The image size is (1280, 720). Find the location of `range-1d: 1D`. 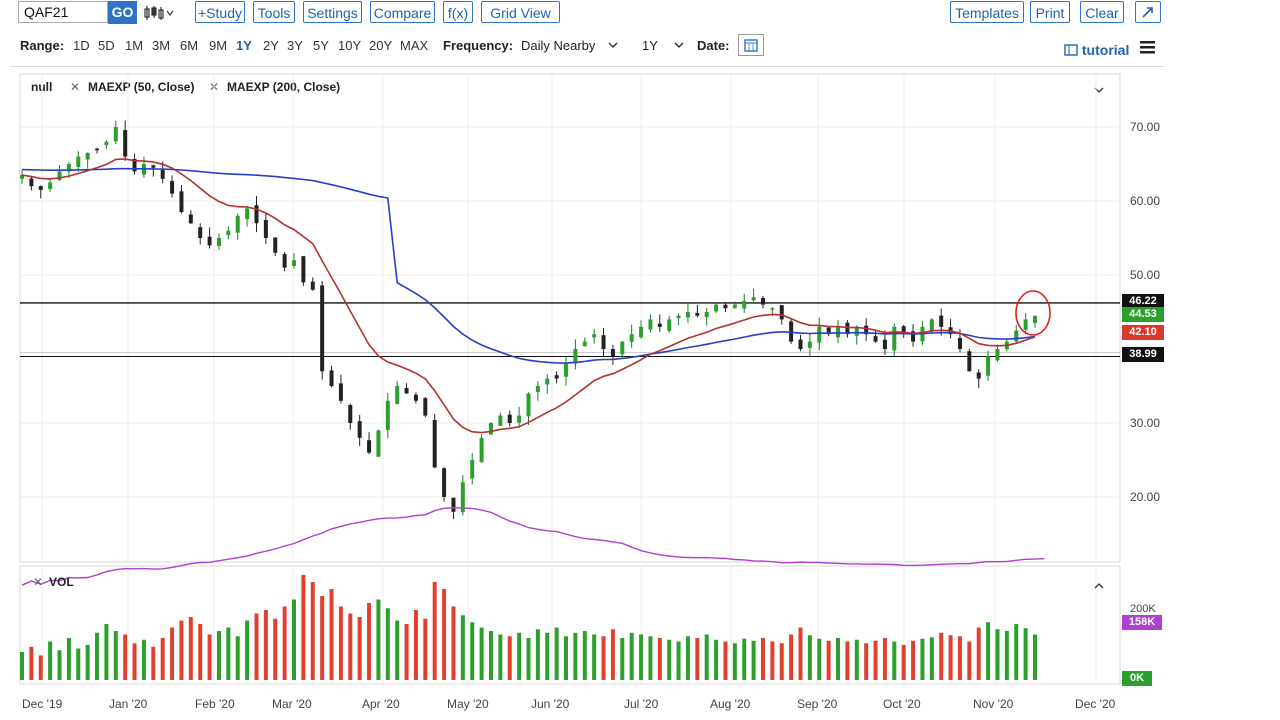

range-1d: 1D is located at coordinates (81, 45).